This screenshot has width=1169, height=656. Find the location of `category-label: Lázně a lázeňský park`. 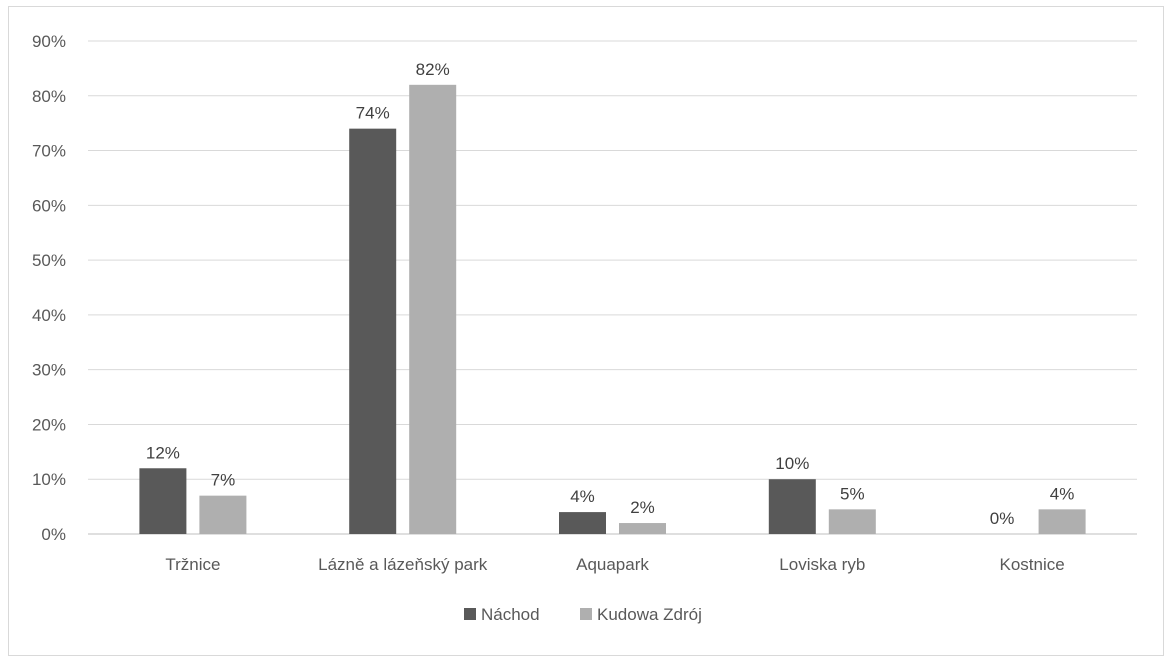

category-label: Lázně a lázeňský park is located at coordinates (403, 564).